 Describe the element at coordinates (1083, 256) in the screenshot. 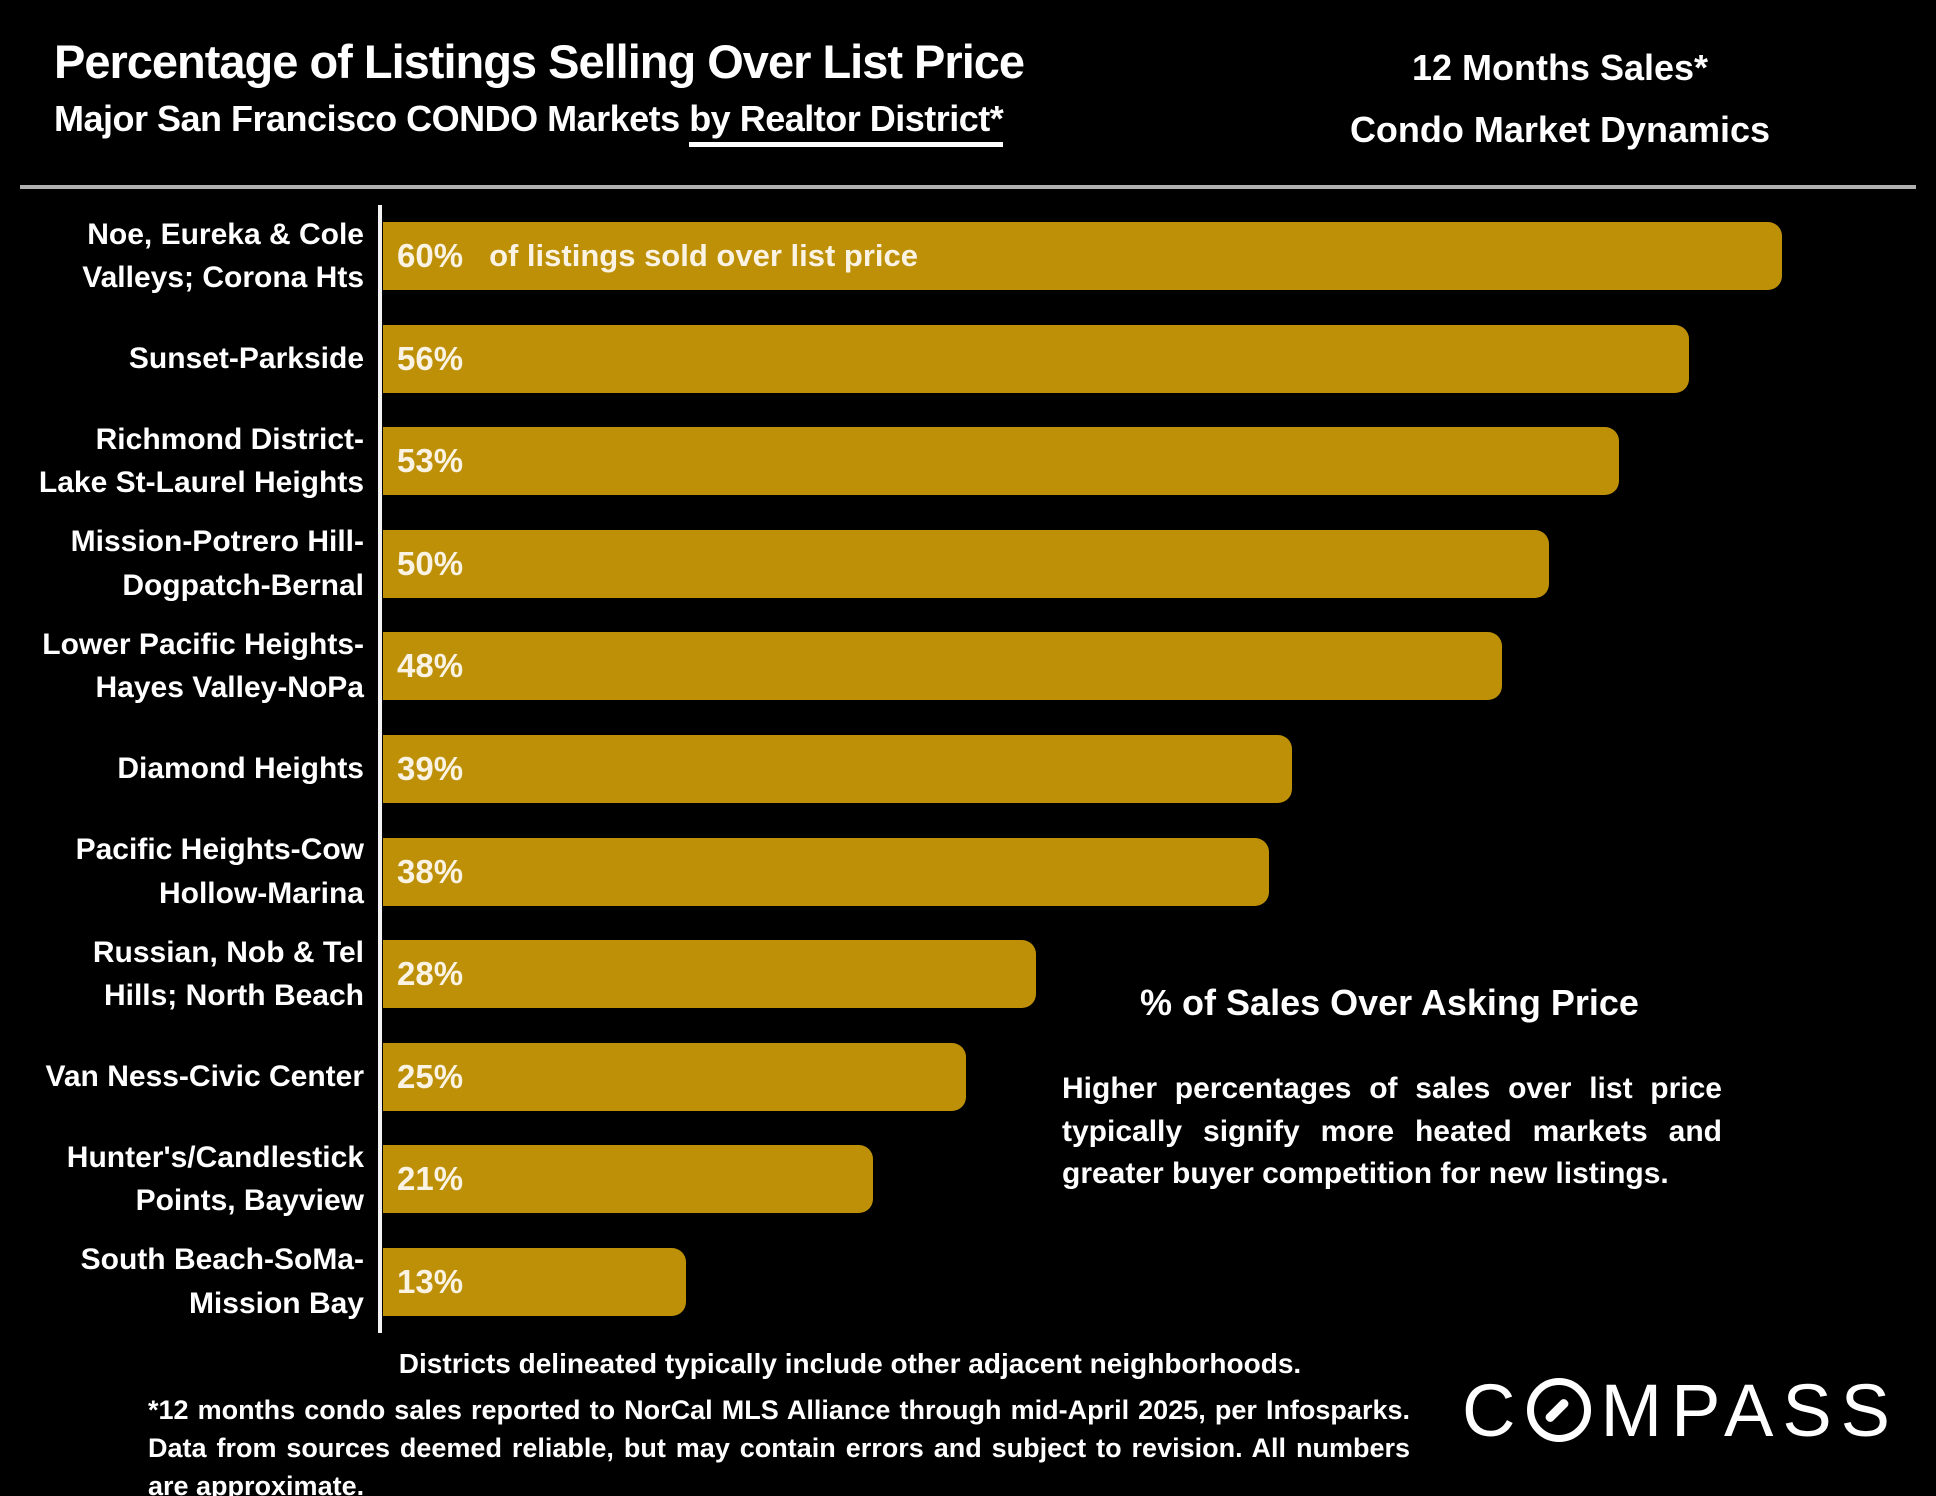

I see `bar: 60% of listings sold over list price` at that location.